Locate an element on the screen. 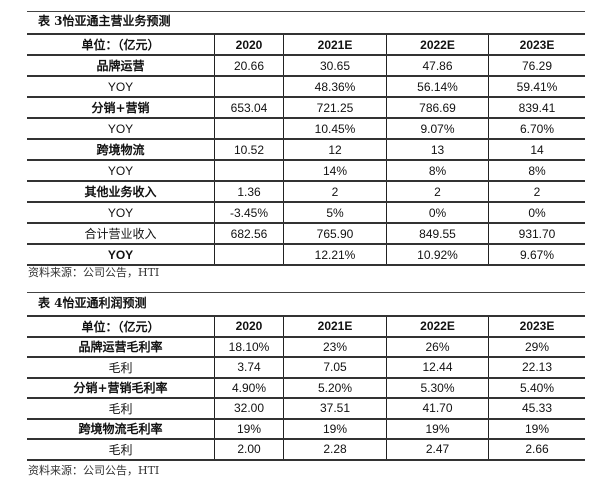  row-label: 品牌运营毛利率 is located at coordinates (121, 346).